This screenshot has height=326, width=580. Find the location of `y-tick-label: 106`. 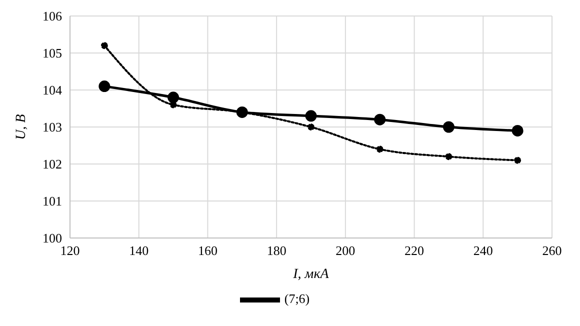

y-tick-label: 106 is located at coordinates (52, 16).